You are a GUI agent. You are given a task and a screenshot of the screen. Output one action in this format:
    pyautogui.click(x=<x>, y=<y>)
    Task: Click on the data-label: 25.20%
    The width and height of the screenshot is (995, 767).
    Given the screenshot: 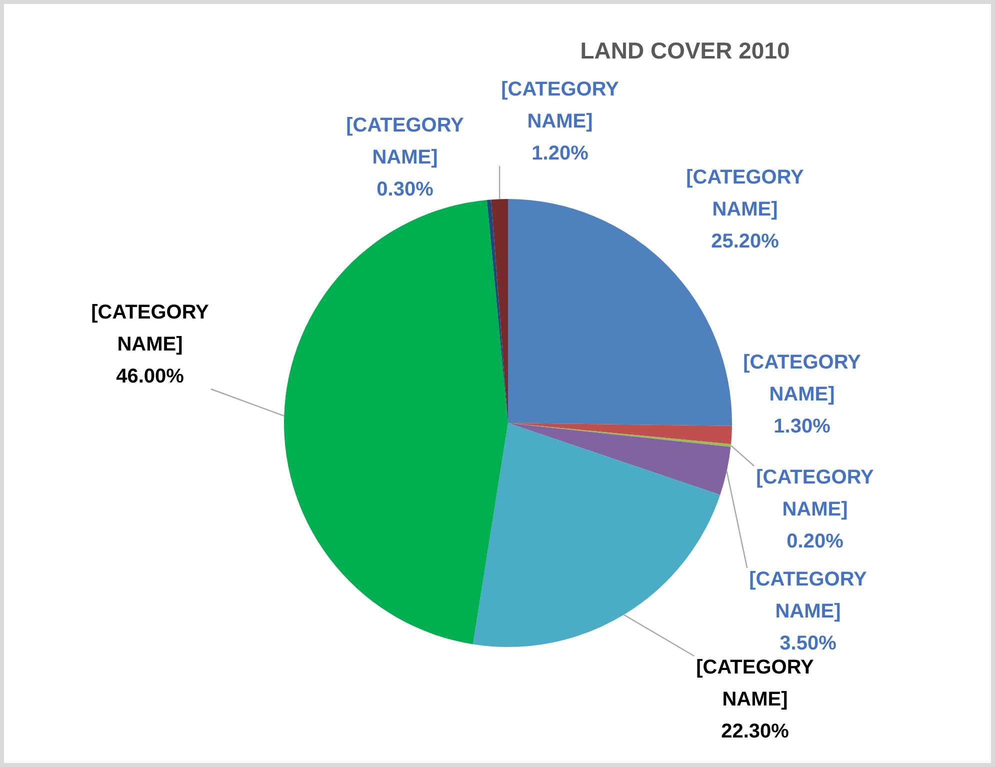 What is the action you would take?
    pyautogui.click(x=745, y=241)
    